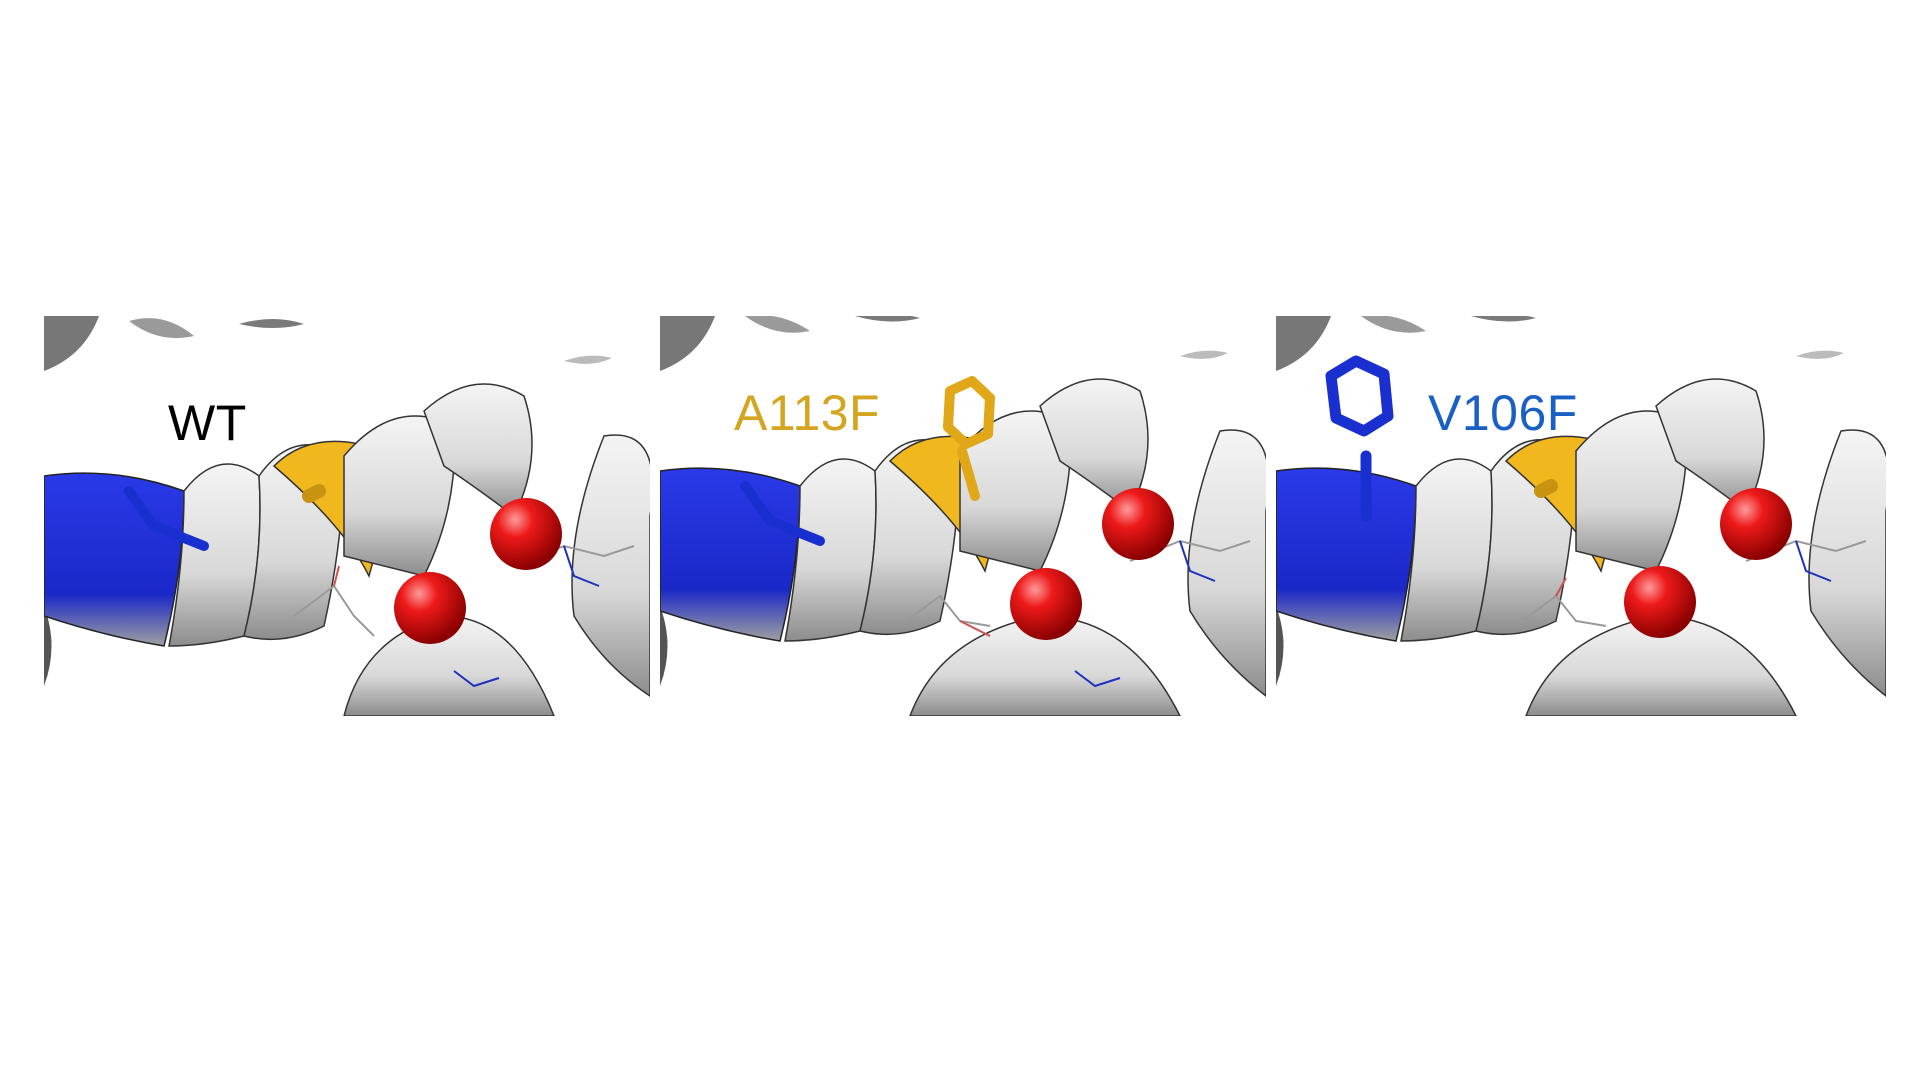  I want to click on panel-a113f: A113F, so click(963, 516).